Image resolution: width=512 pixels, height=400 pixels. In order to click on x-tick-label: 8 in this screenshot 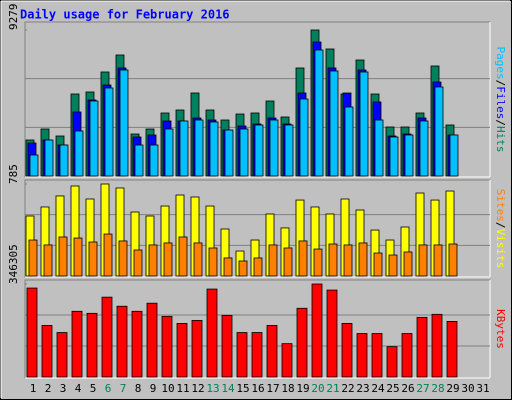, I will do `click(138, 388)`.